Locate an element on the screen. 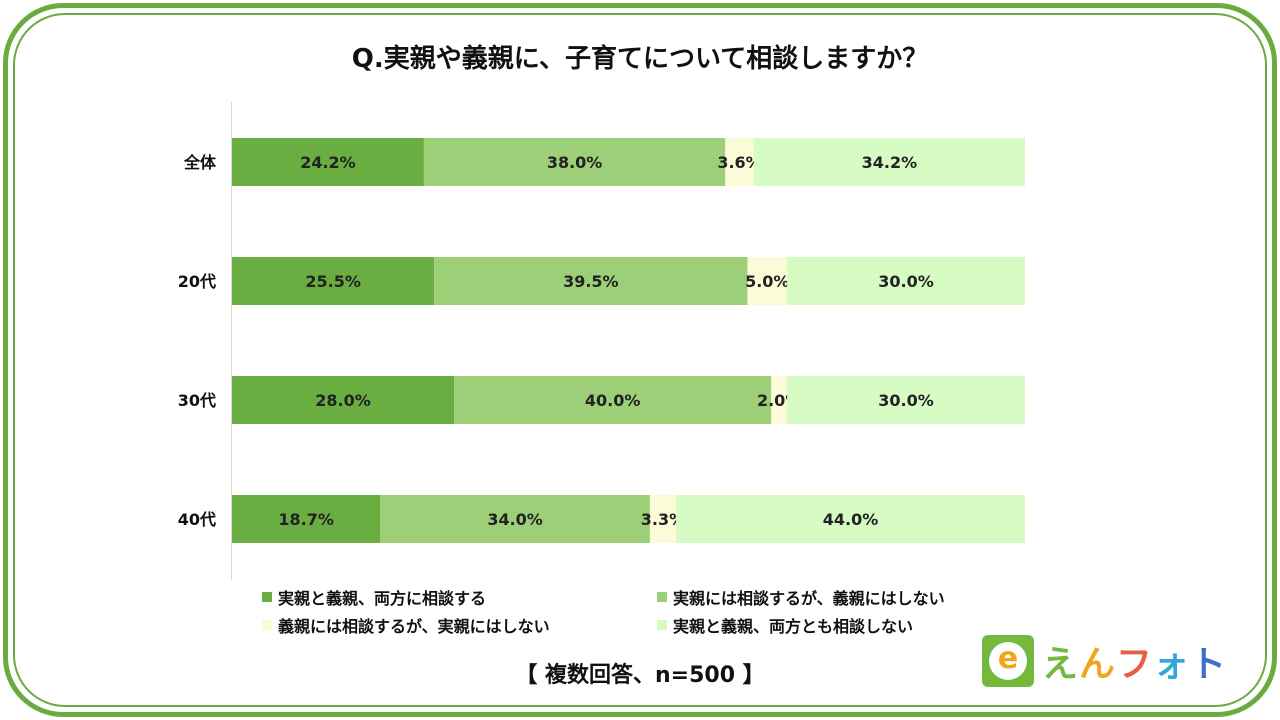 The image size is (1280, 720). logo-text: えんフォト is located at coordinates (1135, 664).